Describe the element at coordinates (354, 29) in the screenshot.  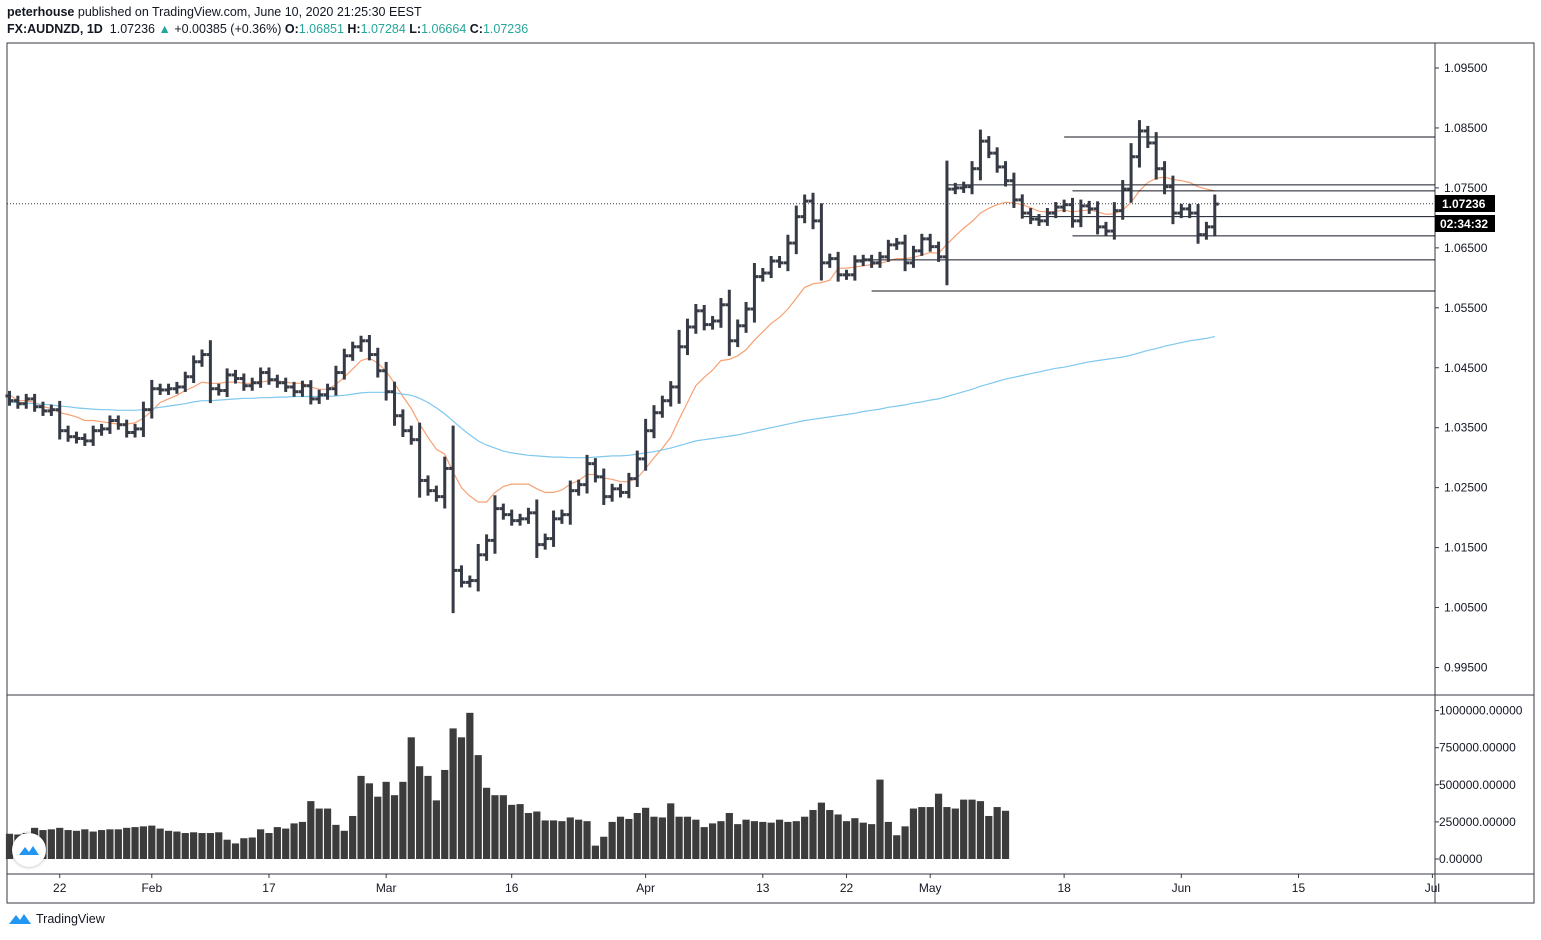
I see `high-label: H:` at that location.